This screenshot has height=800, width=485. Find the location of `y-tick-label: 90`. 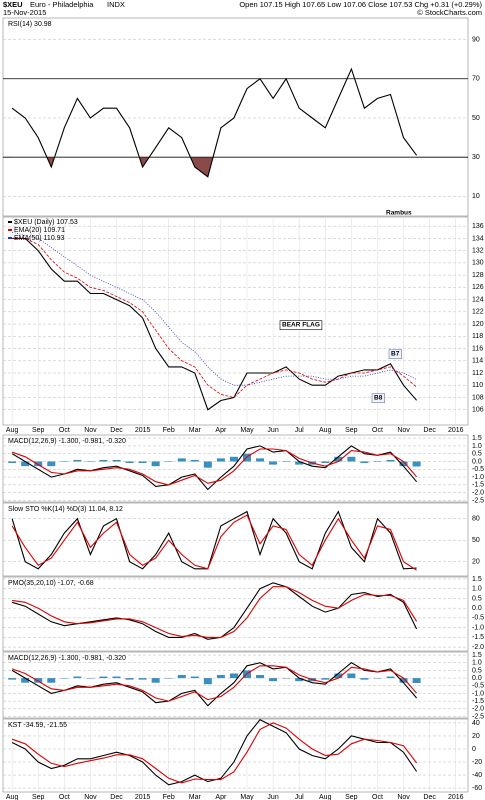

y-tick-label: 90 is located at coordinates (476, 39).